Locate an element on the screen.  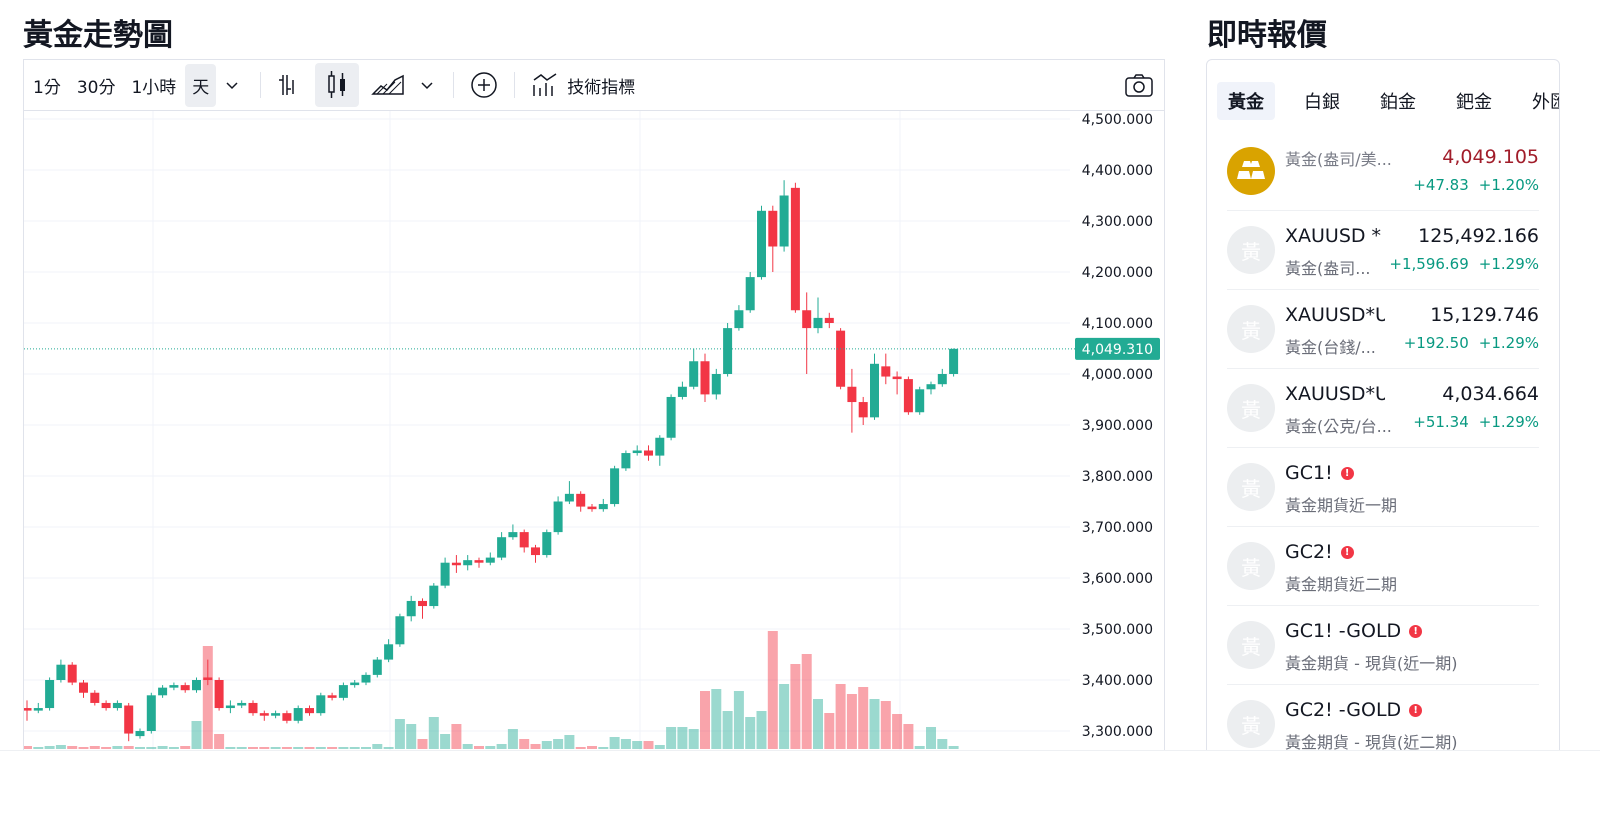
intervals: 1分 30分 1小時天 is located at coordinates (122, 85).